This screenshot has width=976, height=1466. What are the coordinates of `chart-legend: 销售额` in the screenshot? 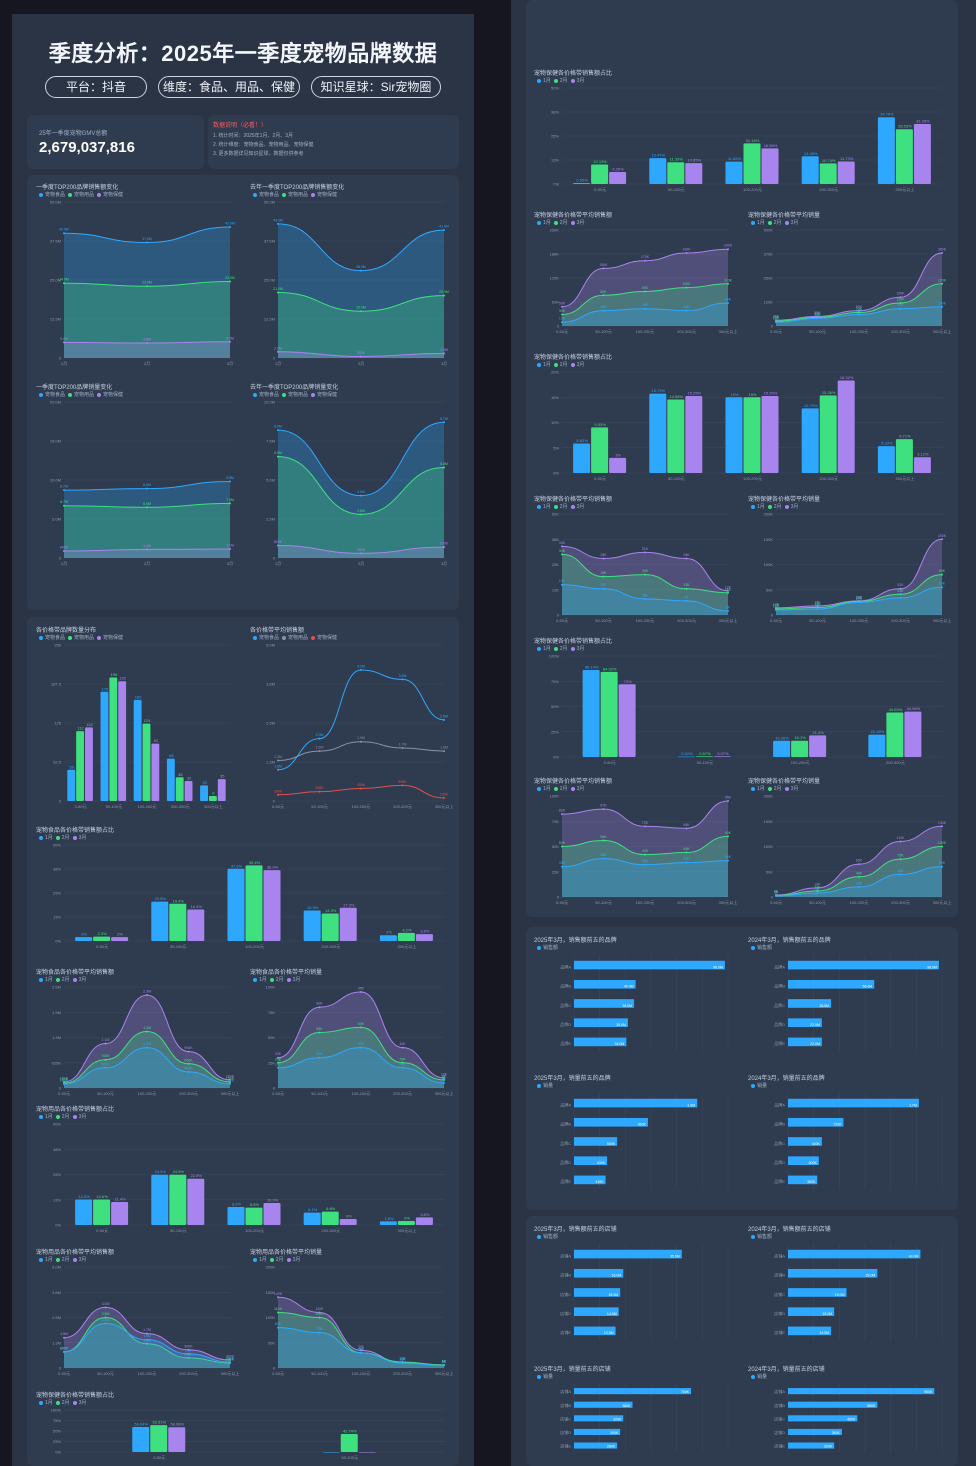 It's located at (546, 947).